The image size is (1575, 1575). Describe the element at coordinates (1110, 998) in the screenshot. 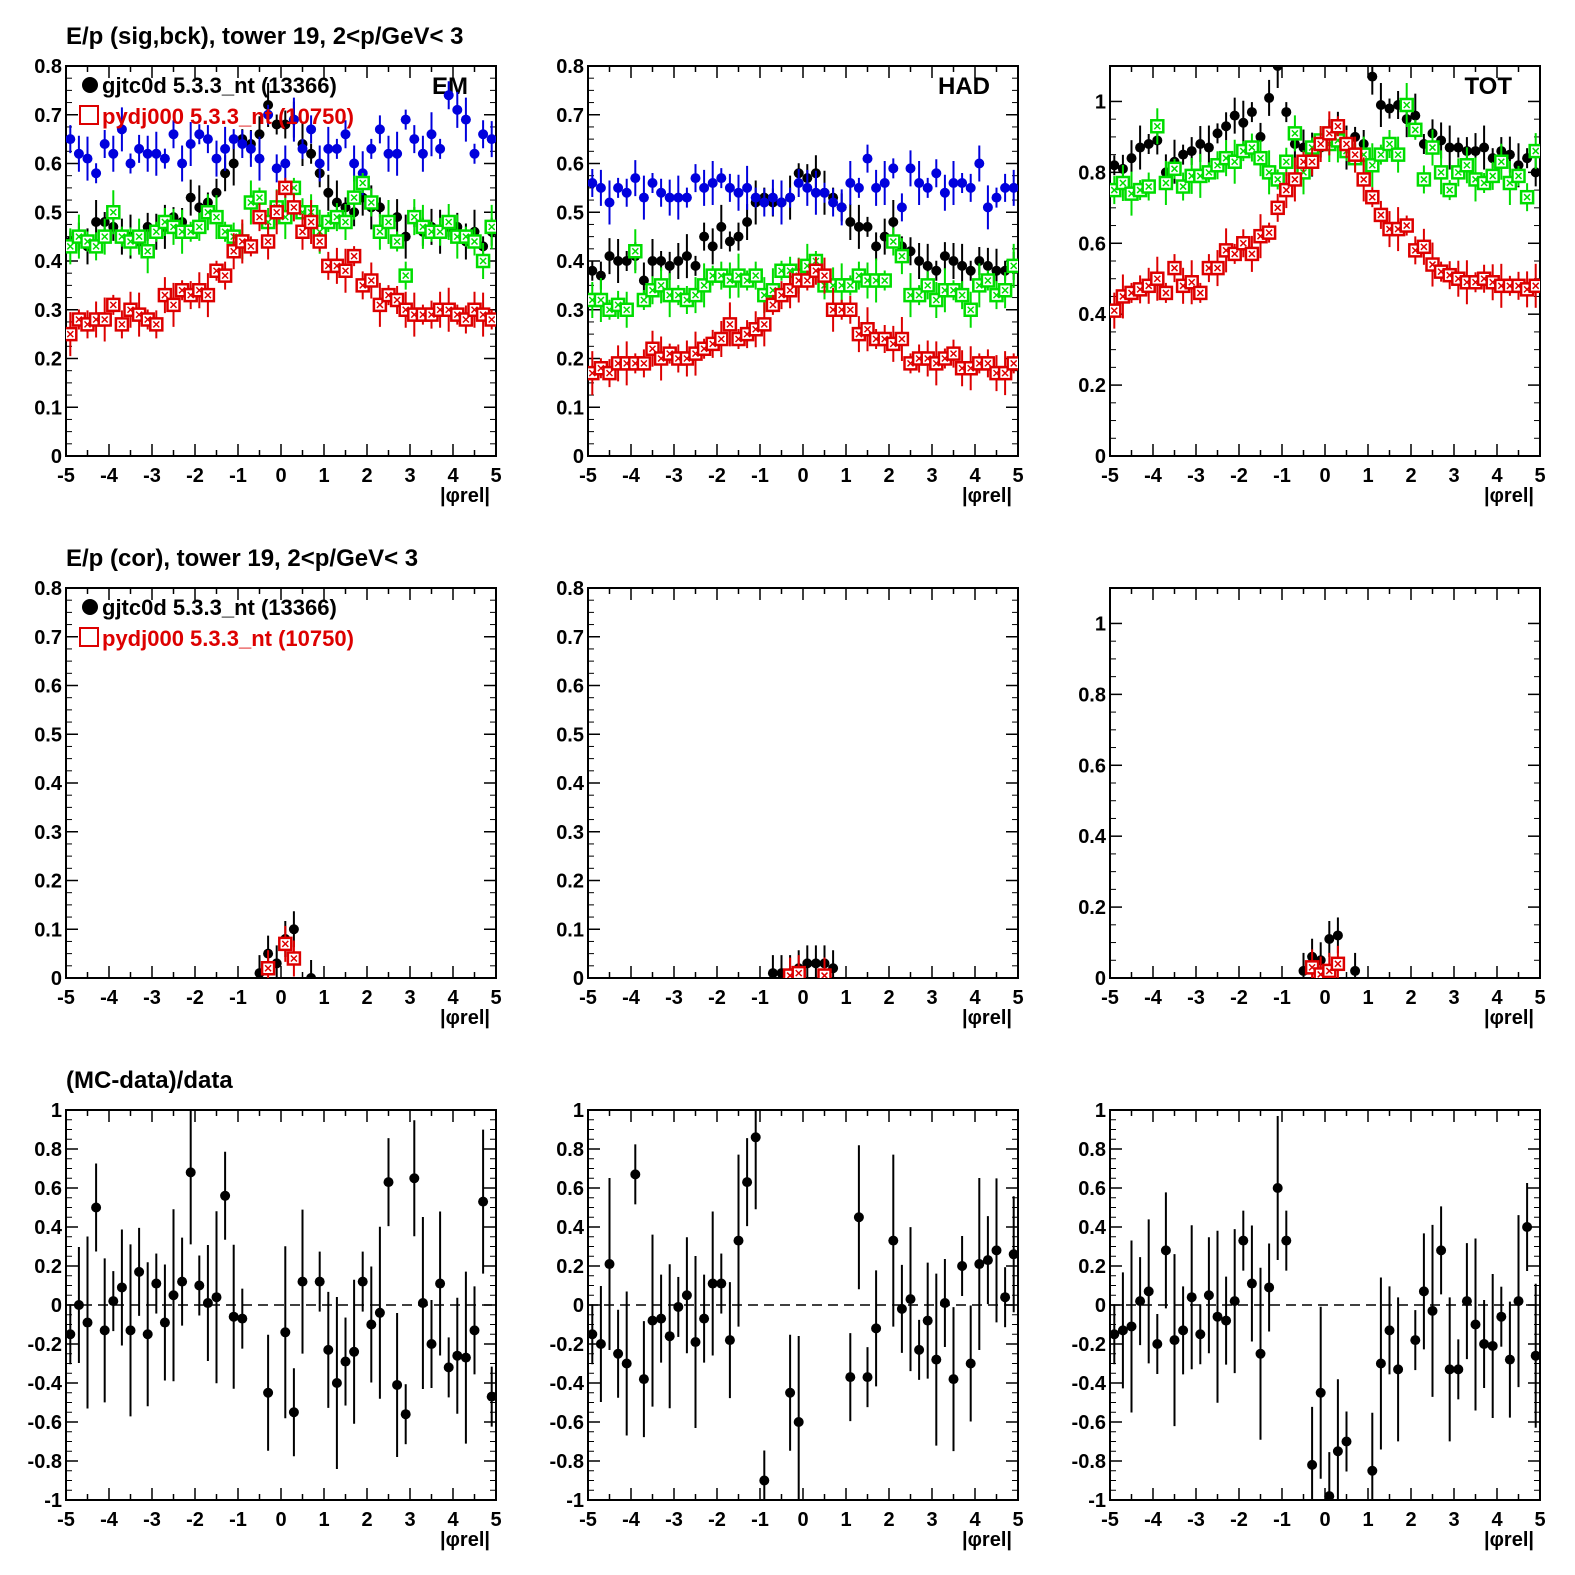

I see `x-tick-label: -5` at that location.